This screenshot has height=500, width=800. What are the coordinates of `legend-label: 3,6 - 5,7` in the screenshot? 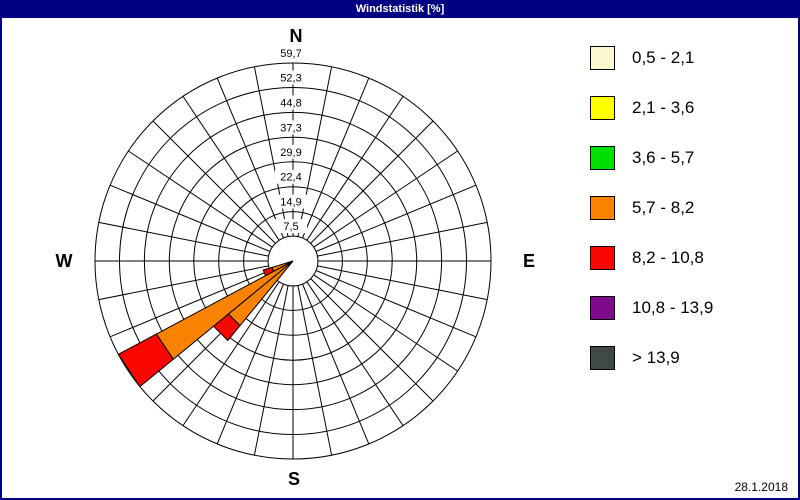 It's located at (663, 157).